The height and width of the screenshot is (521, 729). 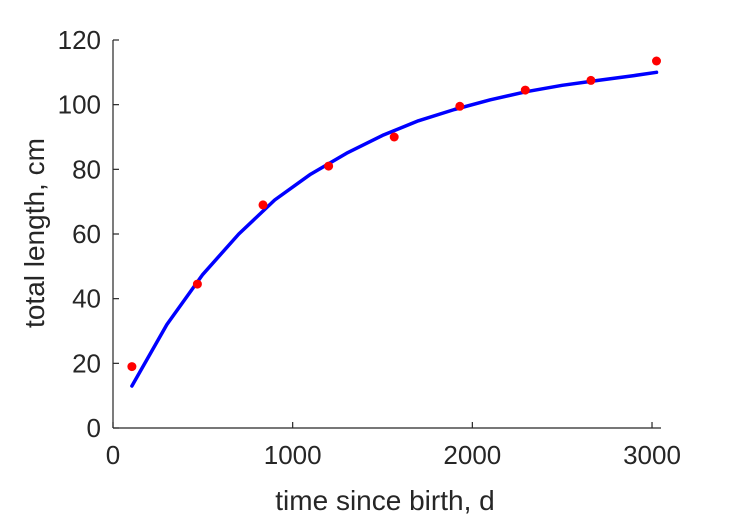 What do you see at coordinates (472, 455) in the screenshot?
I see `x-tick-label: 2000` at bounding box center [472, 455].